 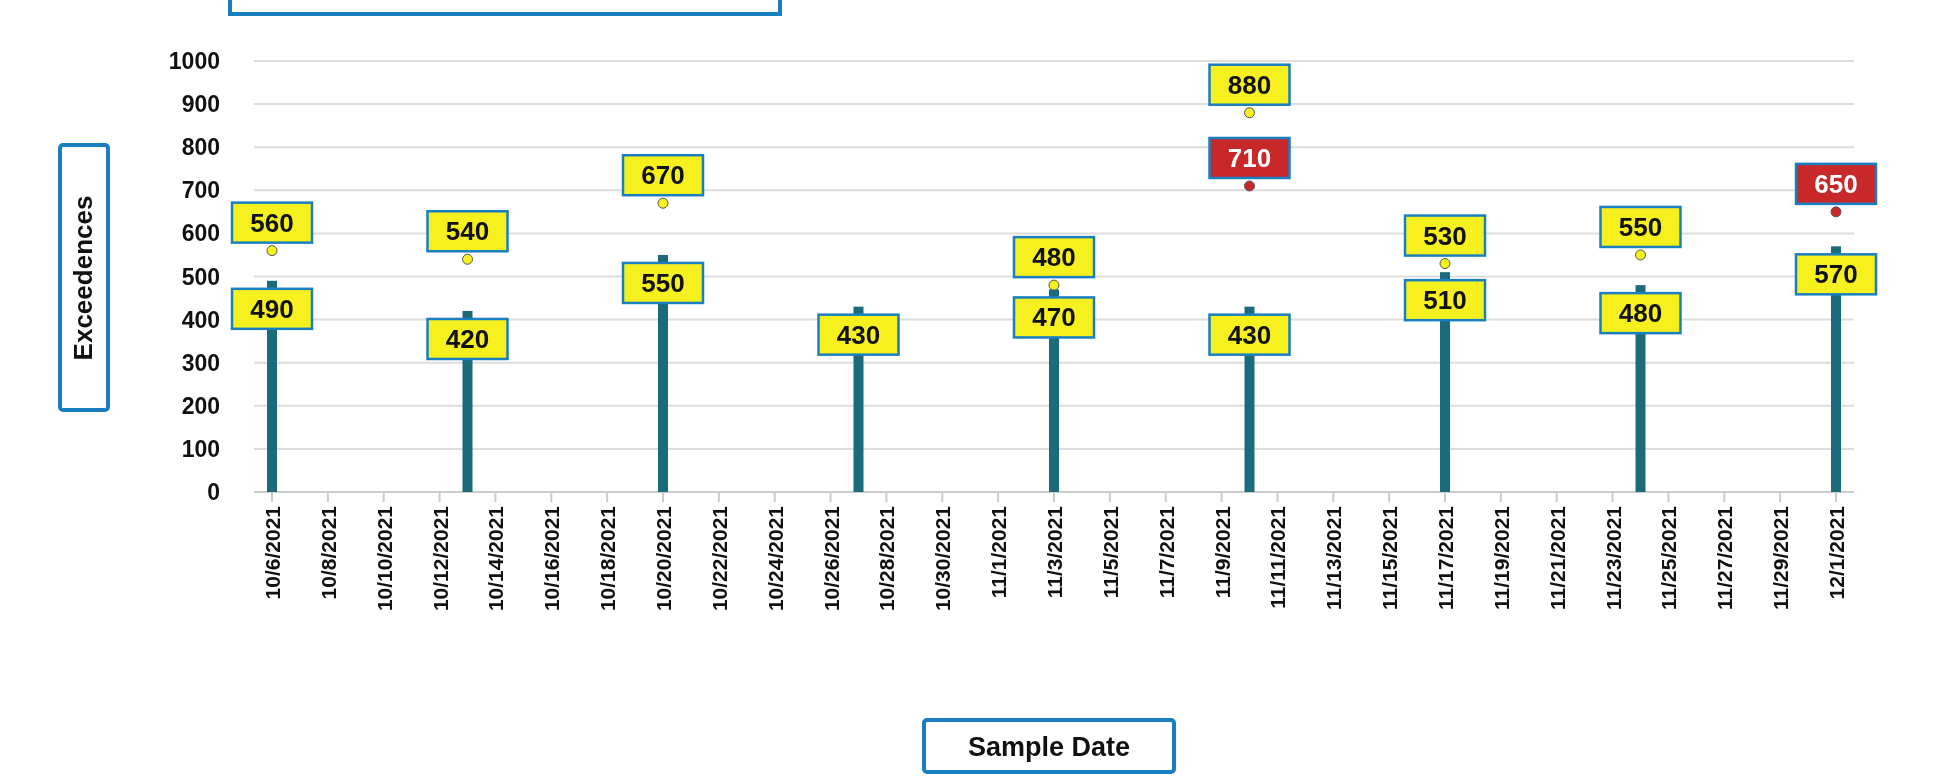 What do you see at coordinates (1836, 183) in the screenshot?
I see `data-label: 650` at bounding box center [1836, 183].